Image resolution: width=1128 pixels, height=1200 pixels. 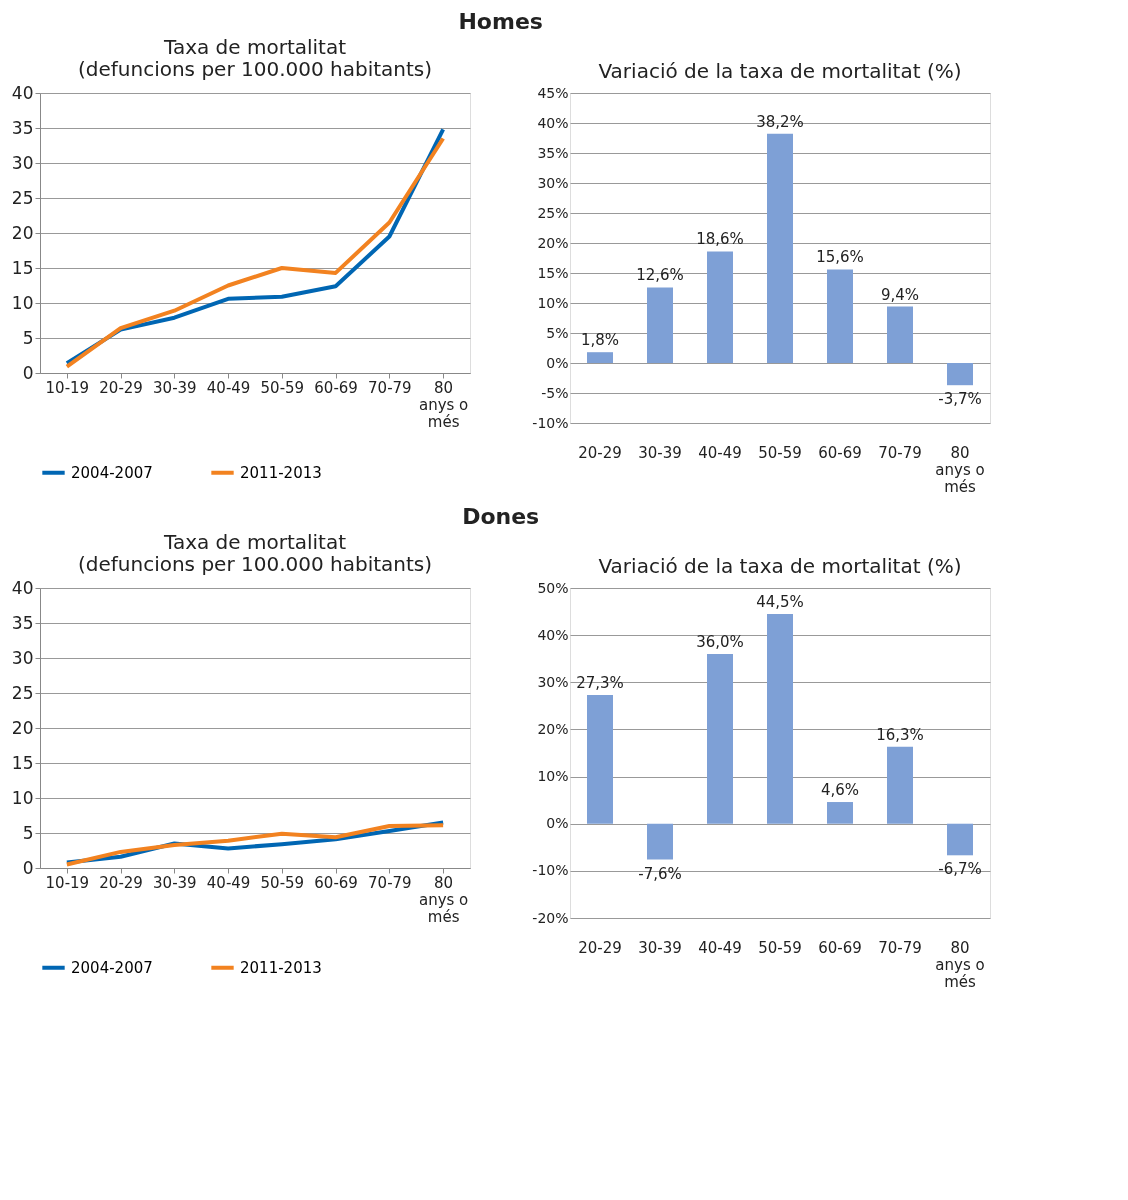 I want to click on y-tick-label: 45%, so click(x=553, y=92).